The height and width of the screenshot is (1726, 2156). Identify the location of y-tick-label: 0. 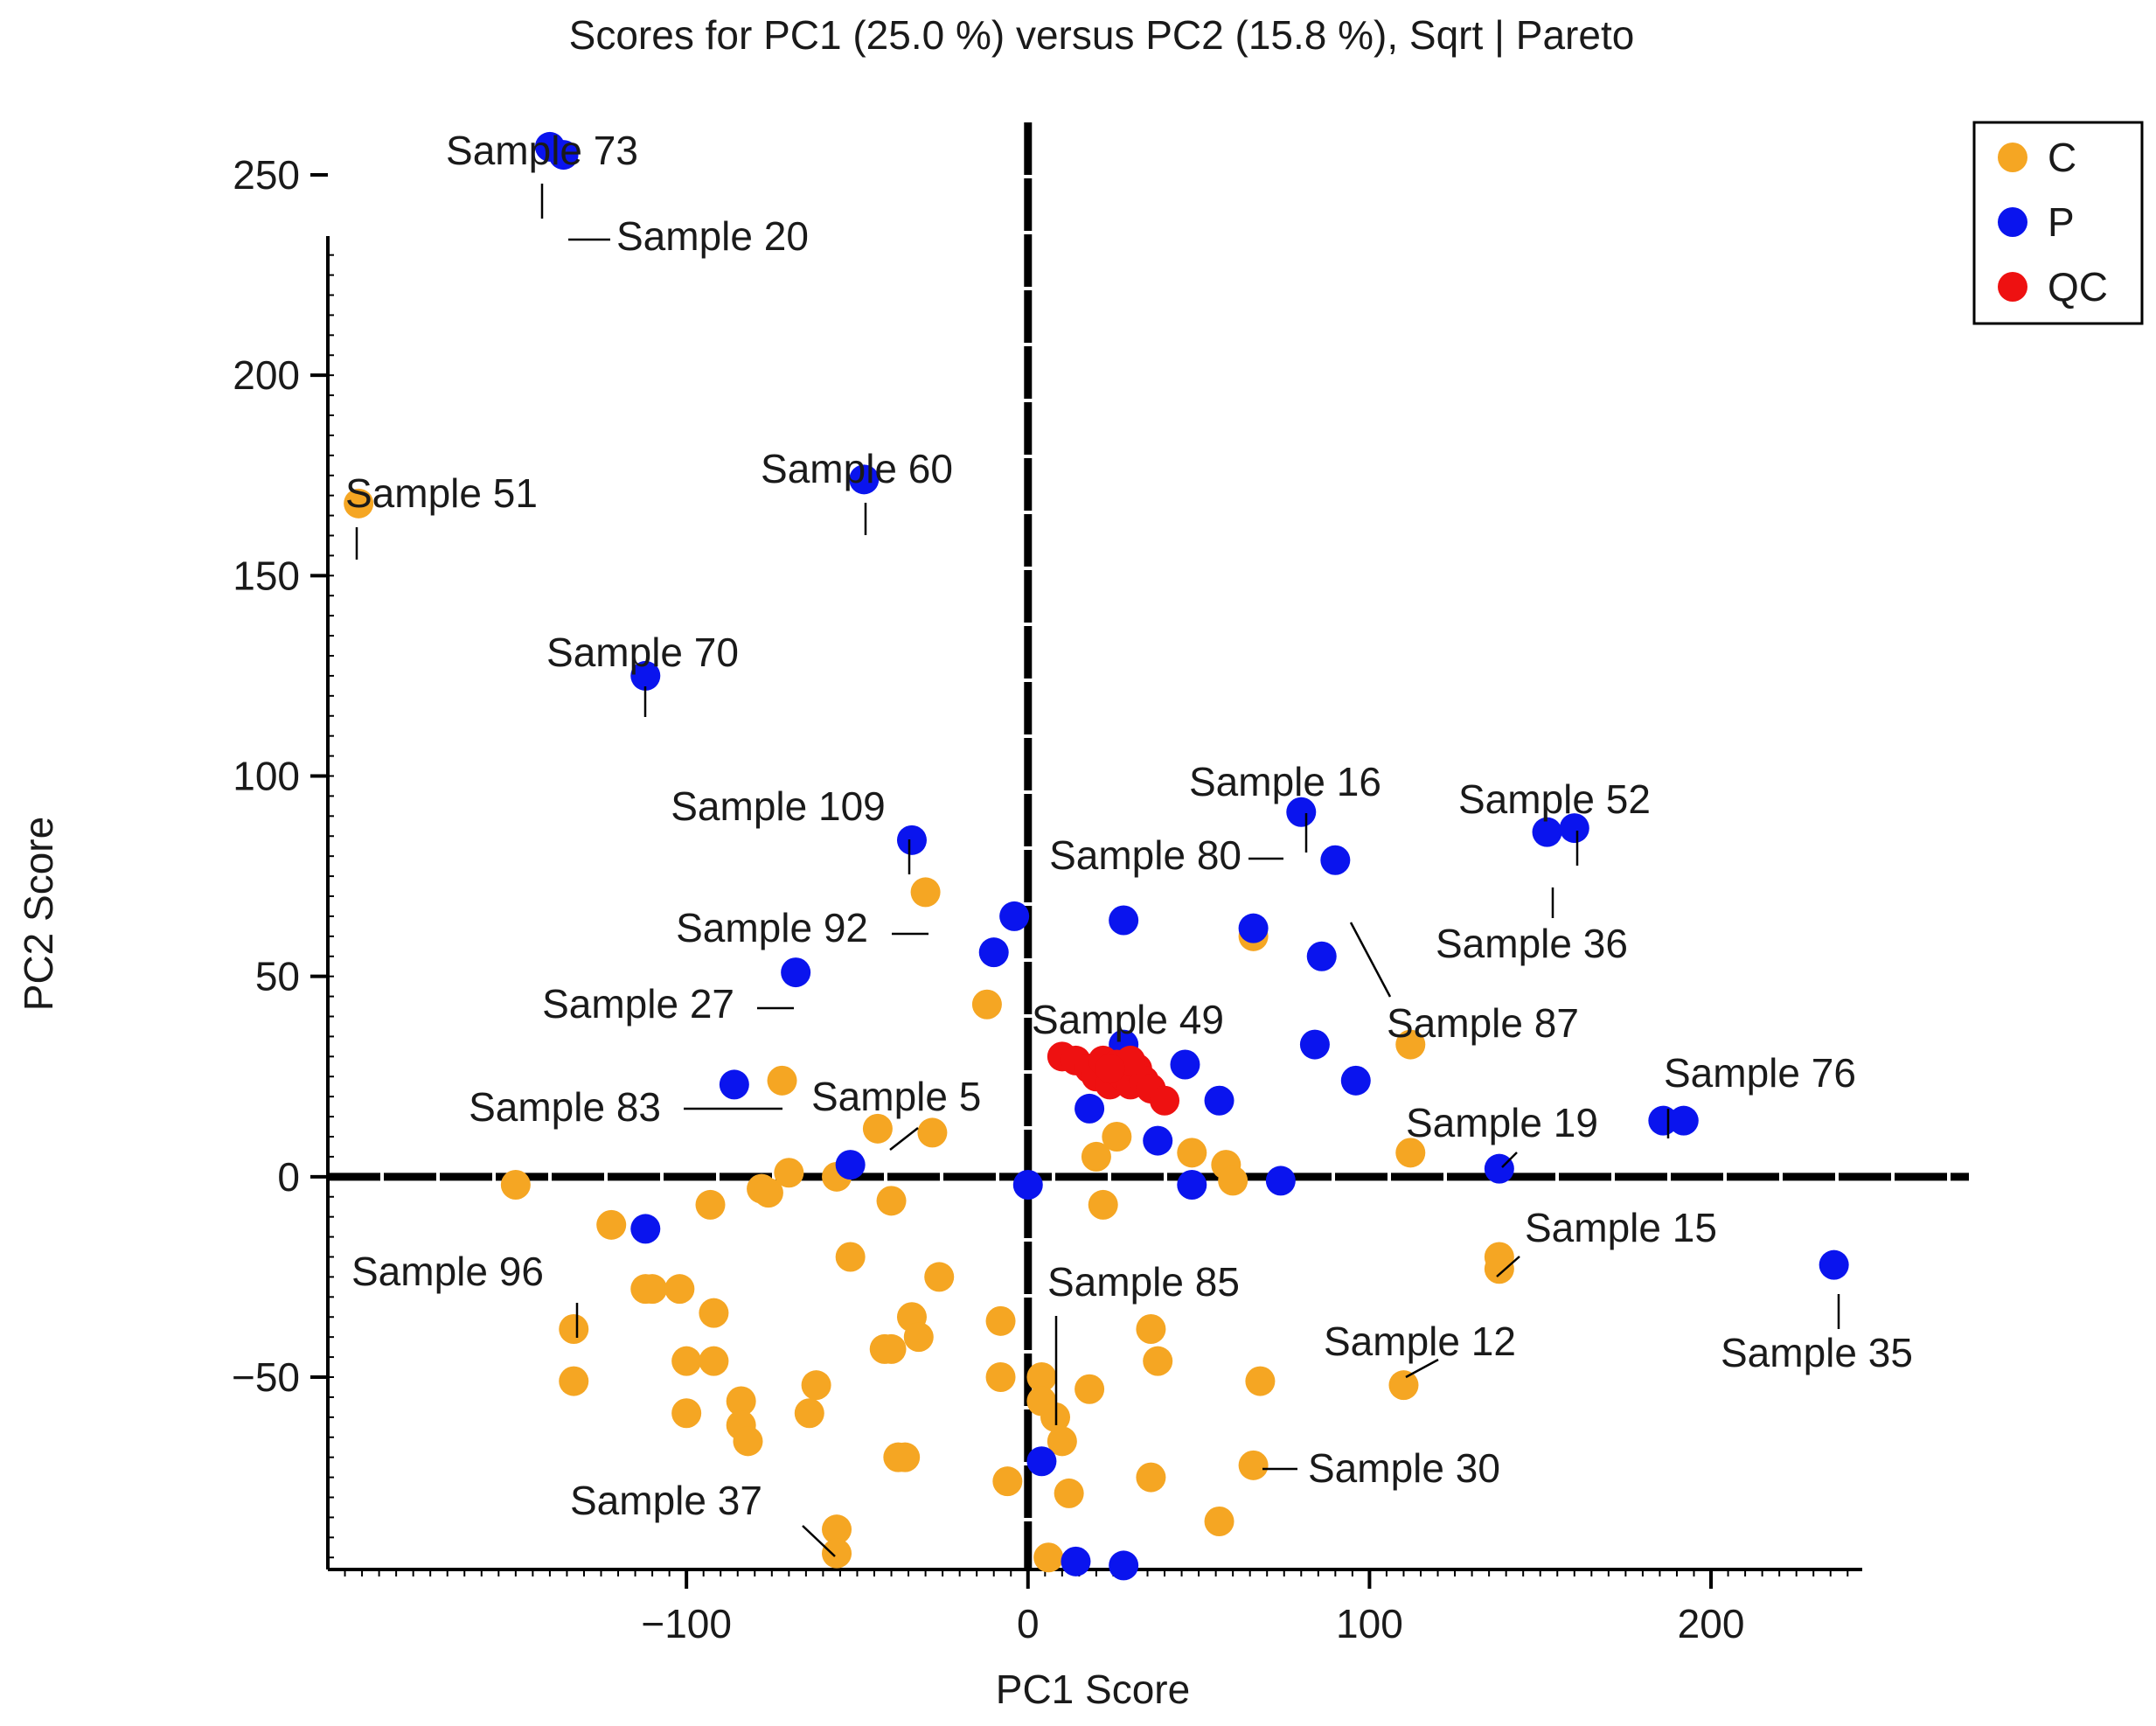
(288, 1177).